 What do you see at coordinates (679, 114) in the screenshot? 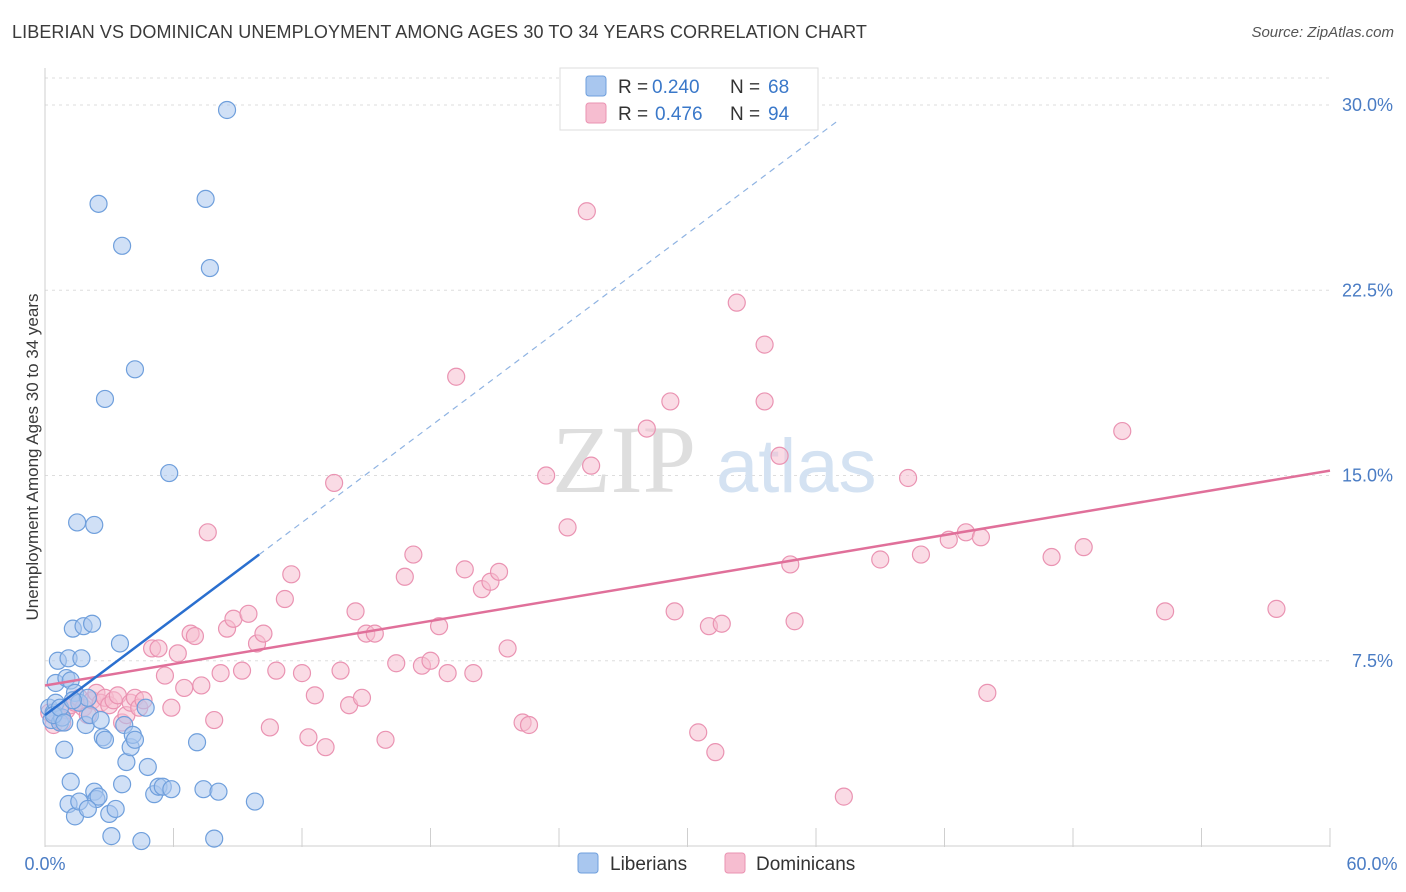
I see `legend-r-value-dominicans: 0.476` at bounding box center [679, 114].